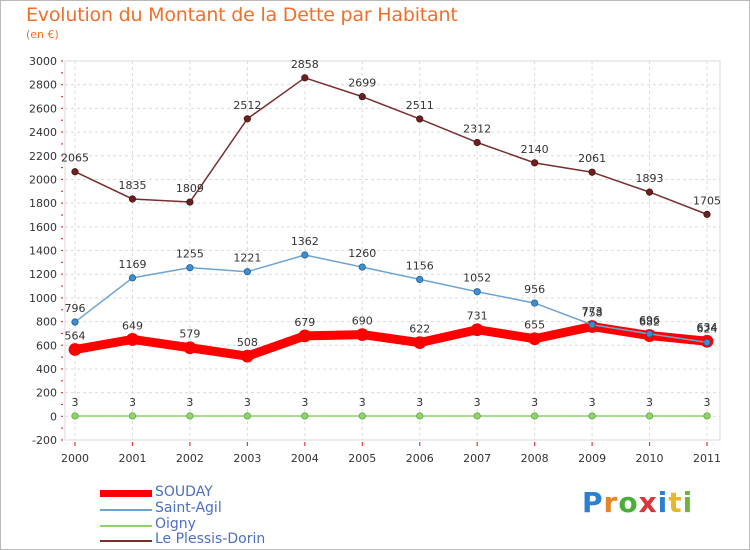  Describe the element at coordinates (132, 185) in the screenshot. I see `data-label-le-plessis-dorin: 1835` at that location.